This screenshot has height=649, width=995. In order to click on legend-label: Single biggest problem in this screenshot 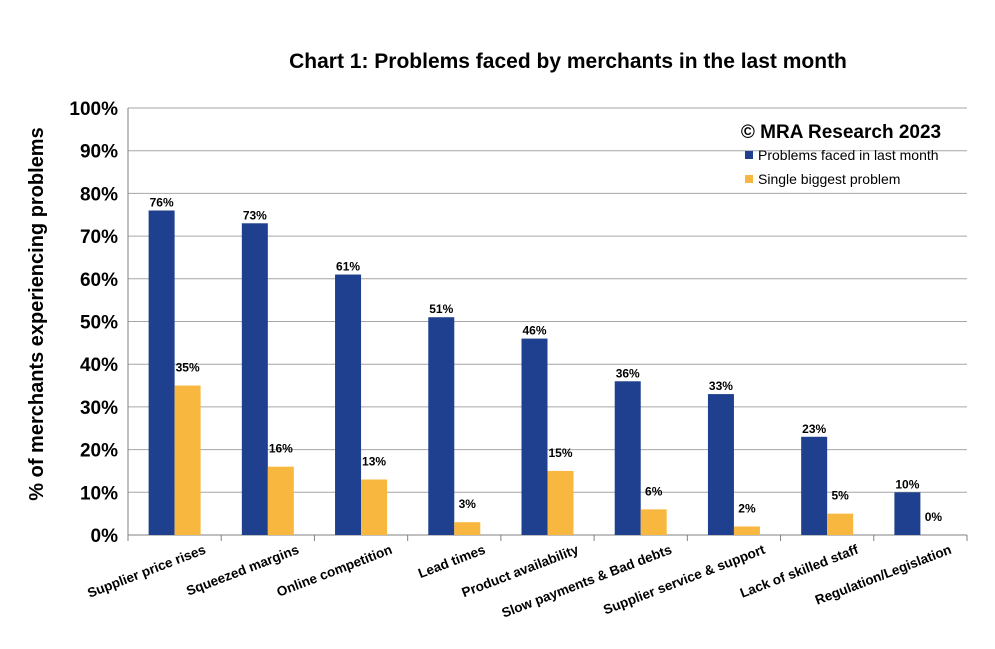, I will do `click(829, 179)`.